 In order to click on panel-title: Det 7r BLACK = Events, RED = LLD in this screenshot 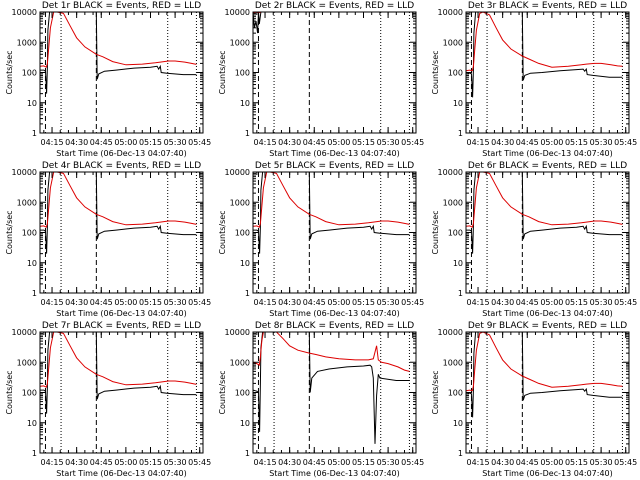, I will do `click(121, 326)`.